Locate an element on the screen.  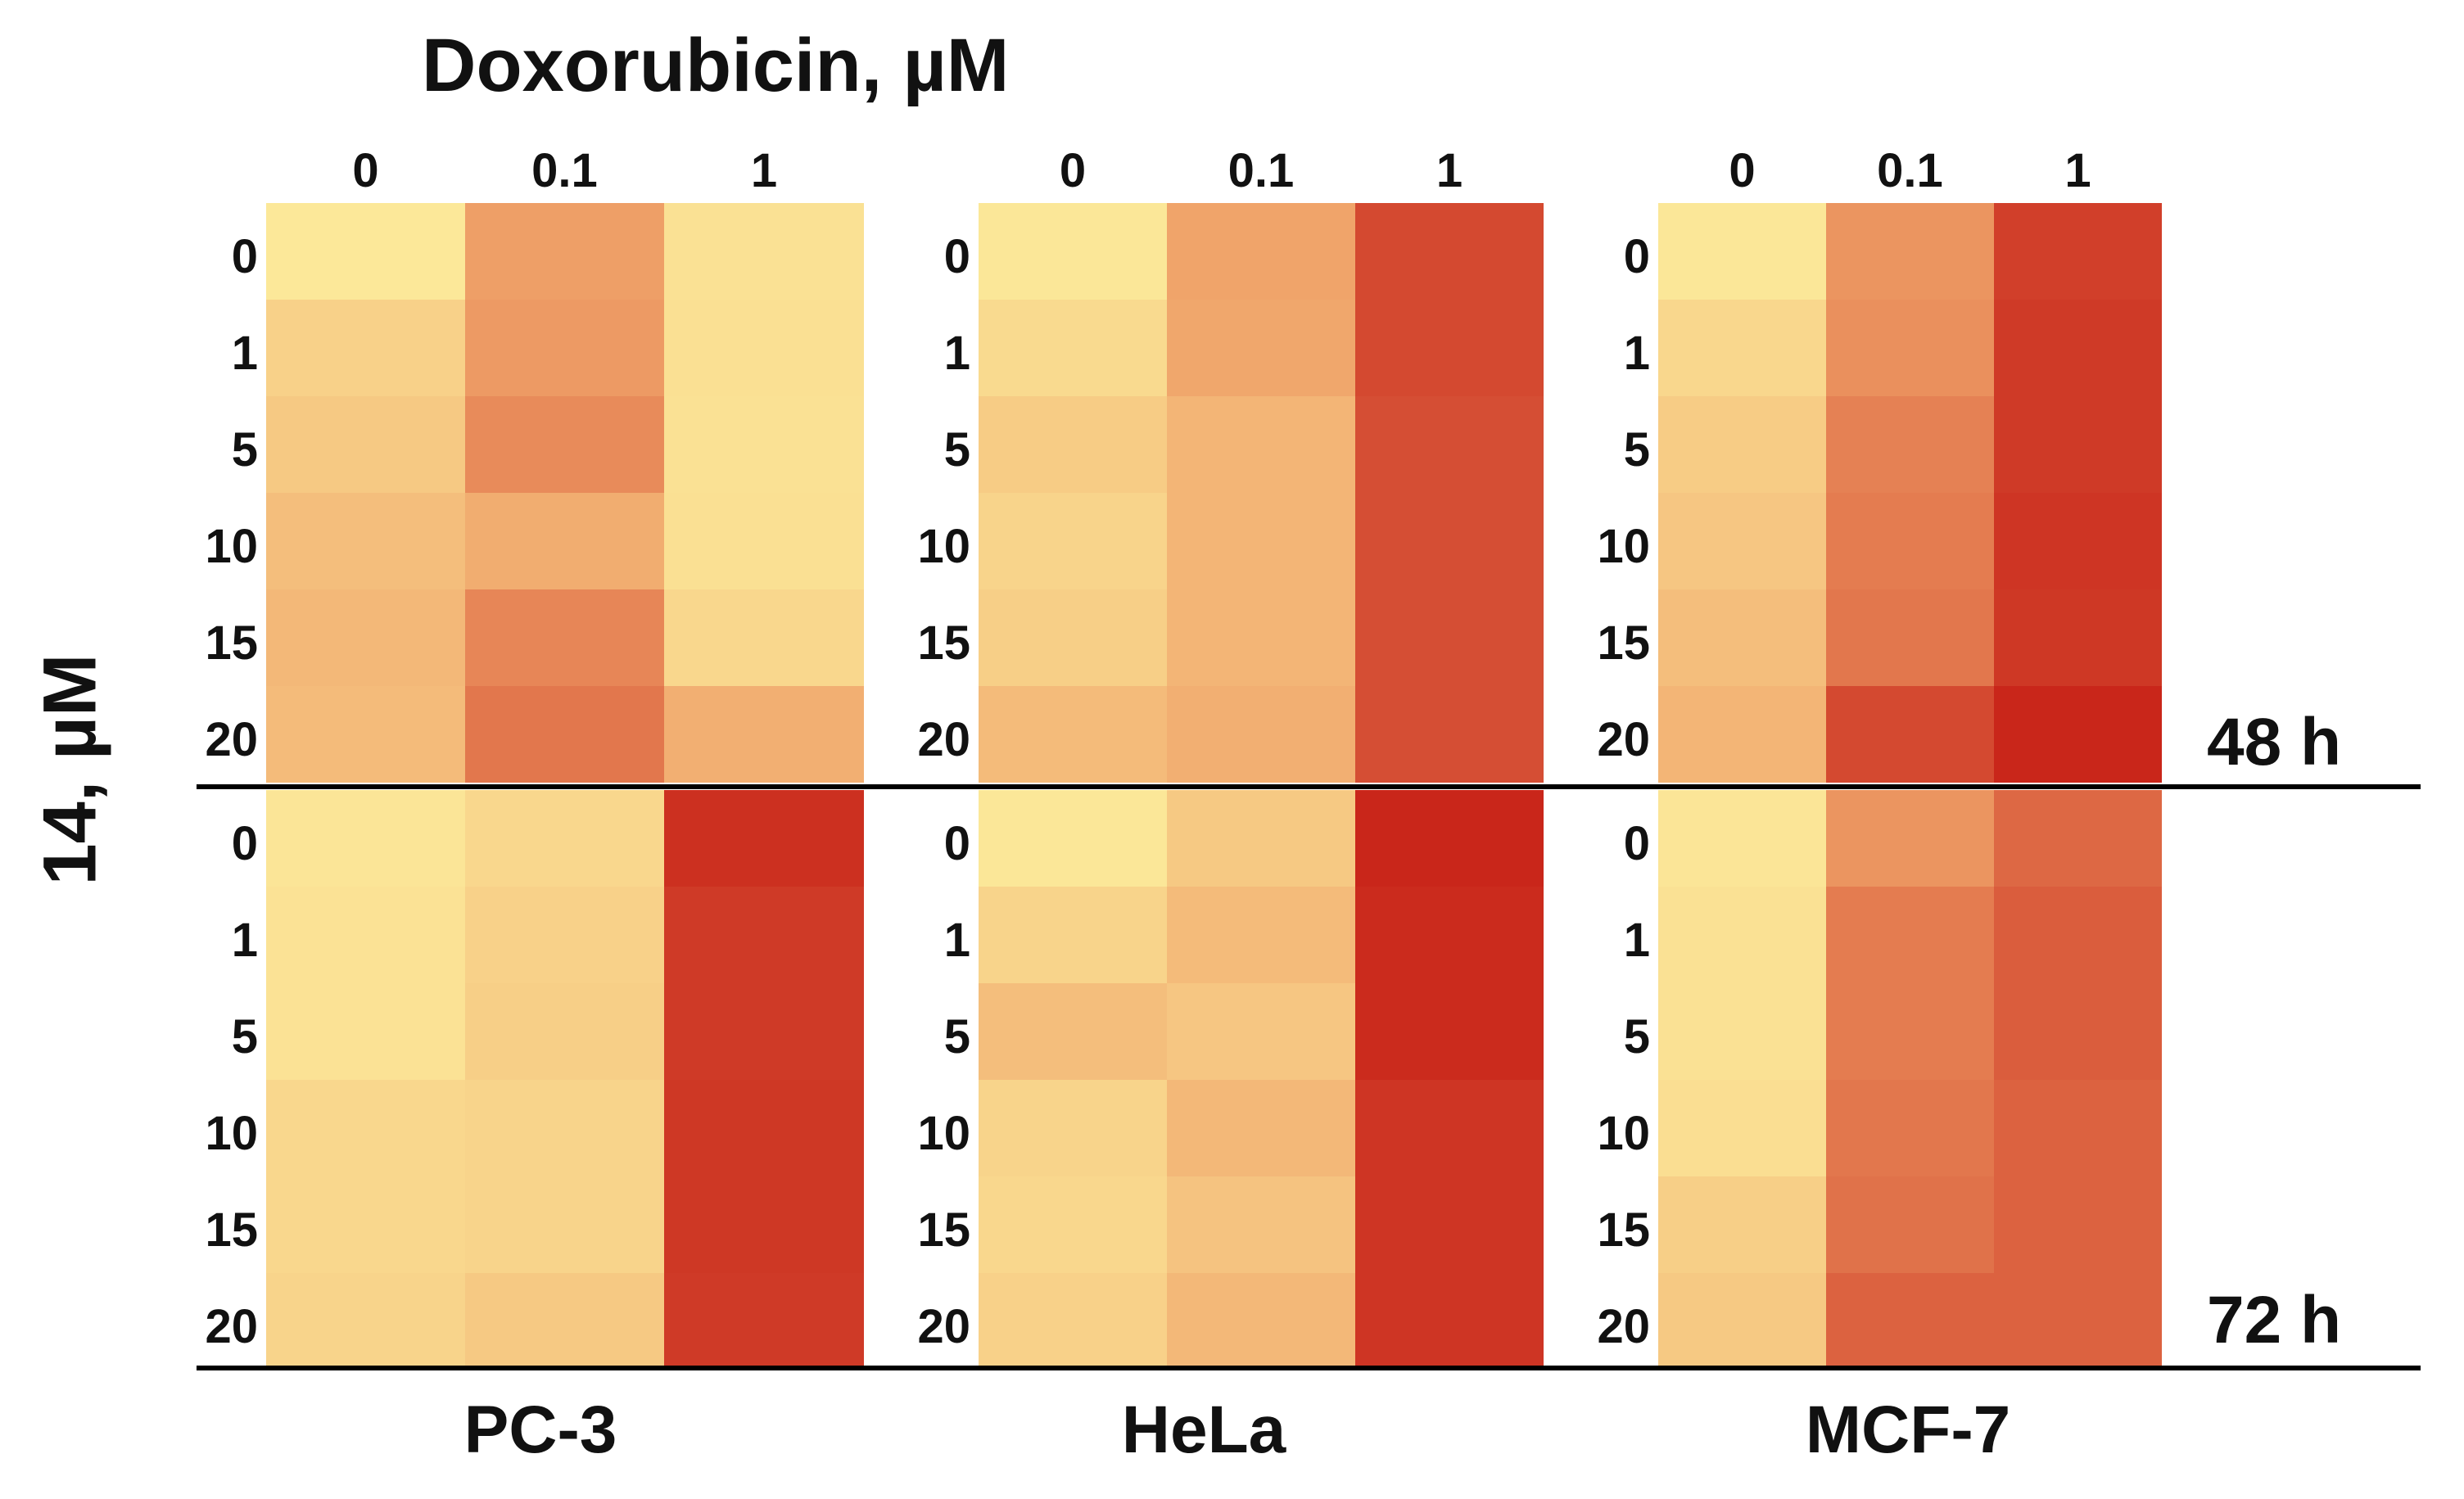
divider-48h is located at coordinates (1309, 787).